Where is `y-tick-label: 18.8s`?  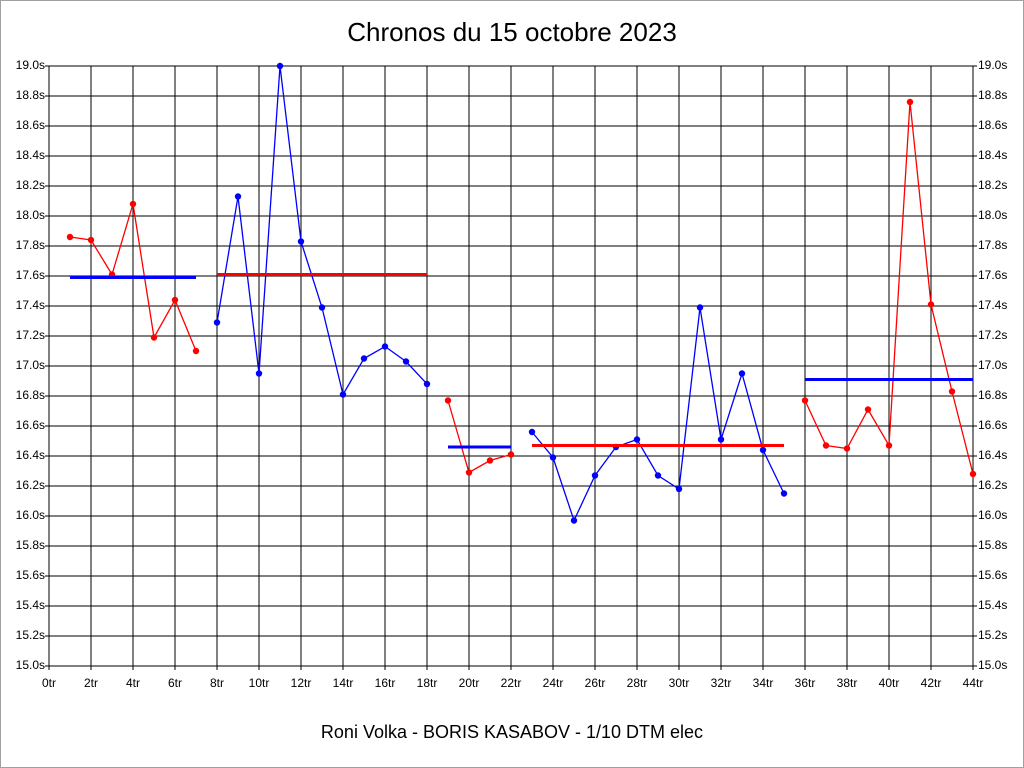 y-tick-label: 18.8s is located at coordinates (30, 95).